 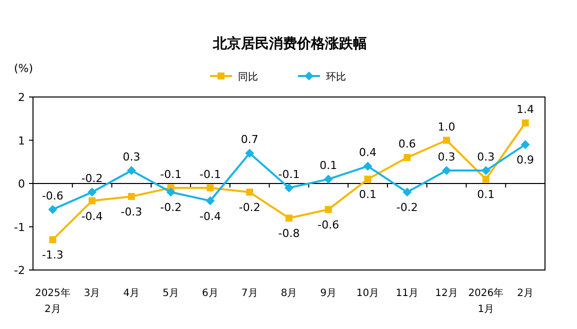 I want to click on data-label: -0.3, so click(x=131, y=211).